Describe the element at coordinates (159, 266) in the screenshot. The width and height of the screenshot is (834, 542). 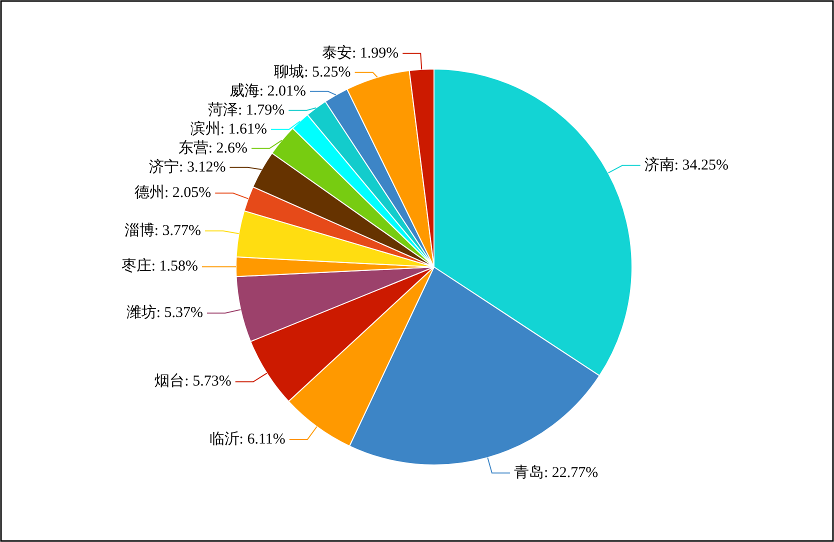
I see `slice-label: 枣庄: 1.58%` at that location.